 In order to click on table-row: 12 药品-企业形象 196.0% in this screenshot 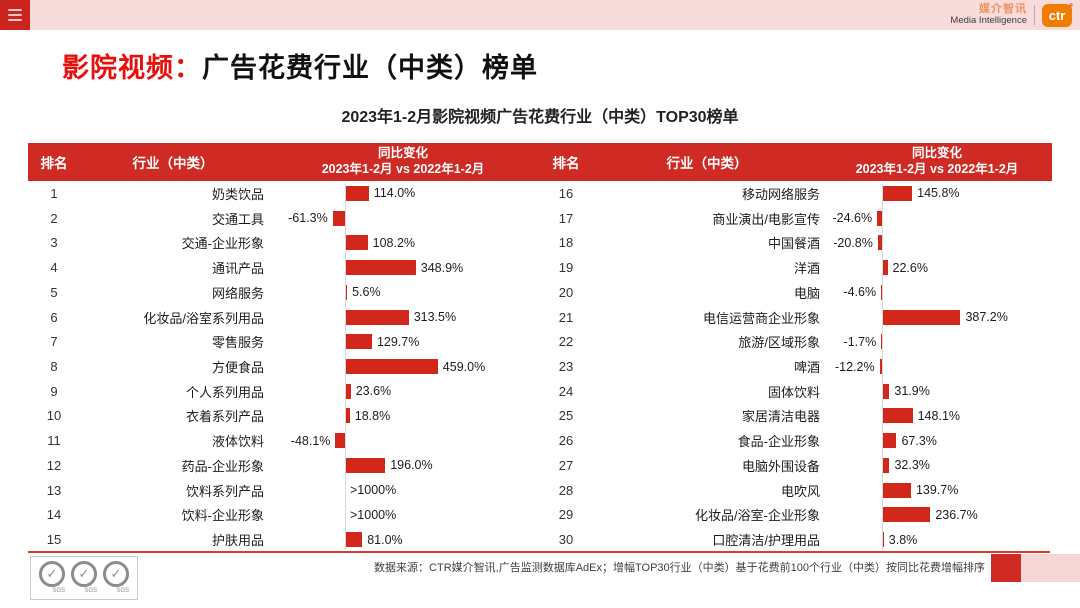, I will do `click(284, 465)`.